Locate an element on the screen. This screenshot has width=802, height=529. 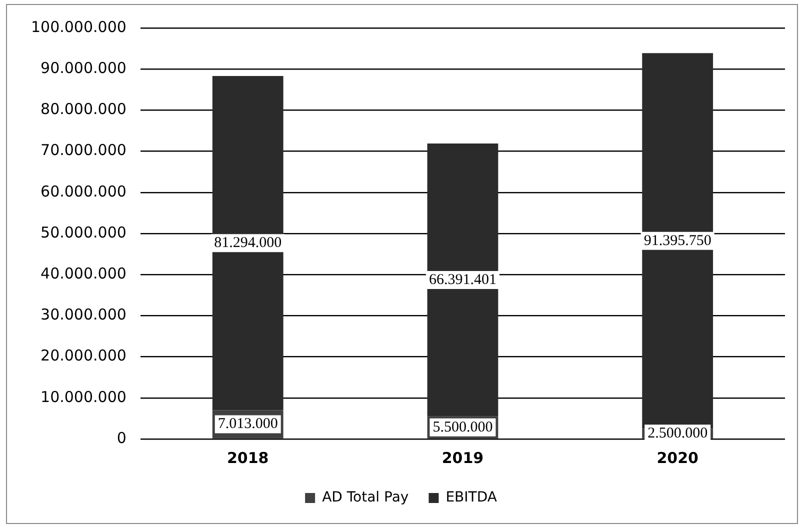
x-tick-label: 2020 is located at coordinates (677, 457).